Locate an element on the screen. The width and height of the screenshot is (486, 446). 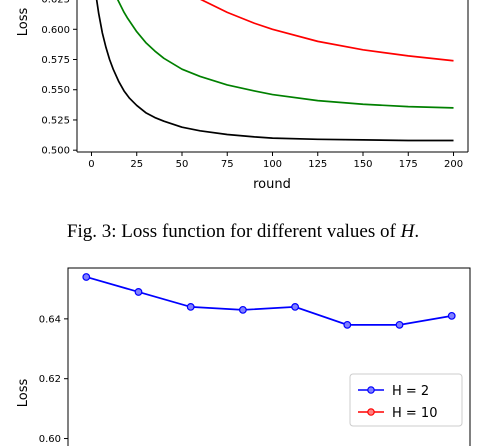
chart1-xtick-label-25: 25 is located at coordinates (136, 164).